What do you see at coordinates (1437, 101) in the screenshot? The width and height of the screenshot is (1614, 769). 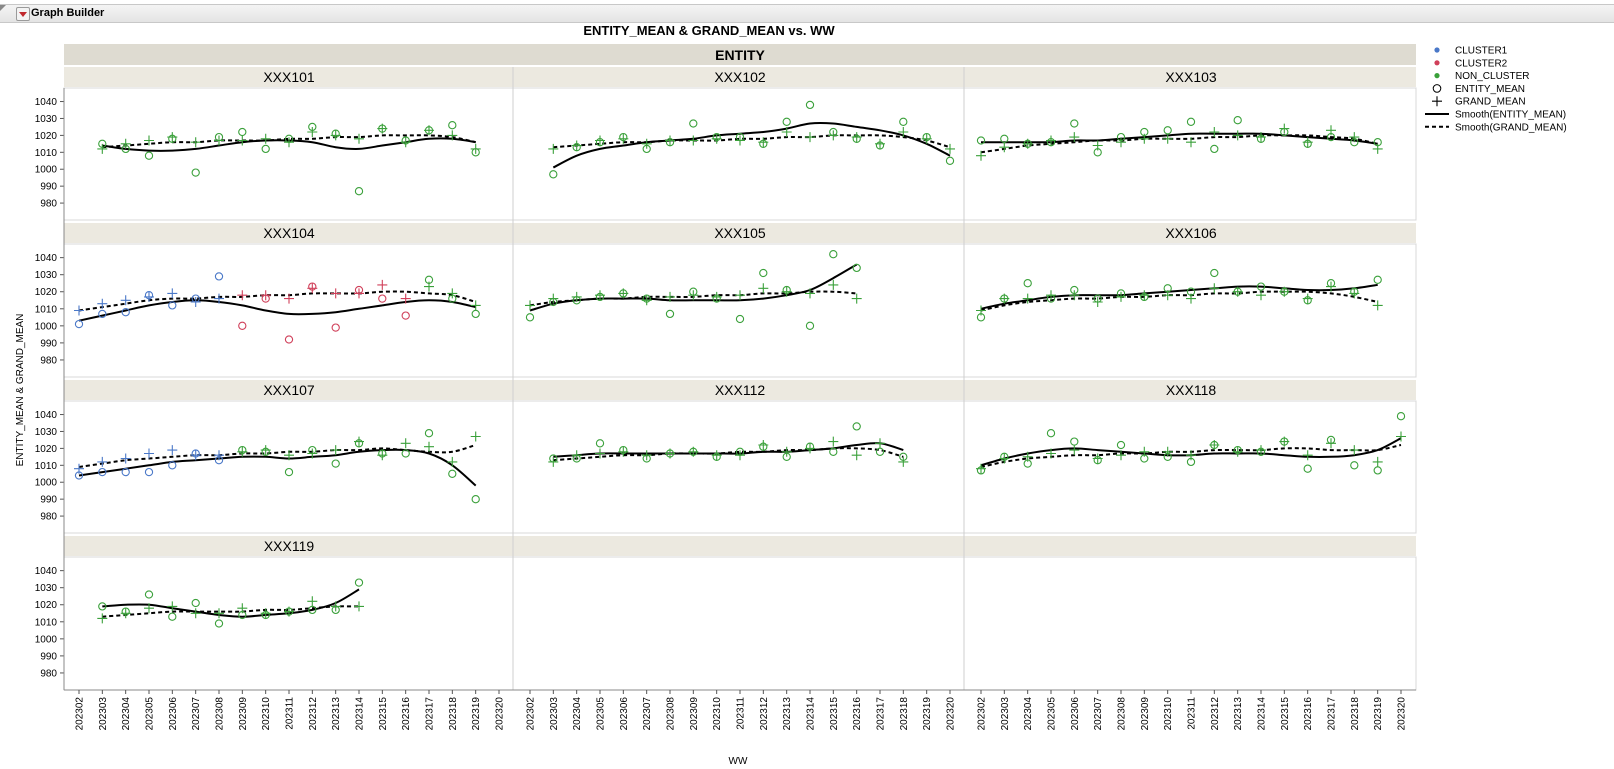 I see `legend-swatch-grand-mean` at bounding box center [1437, 101].